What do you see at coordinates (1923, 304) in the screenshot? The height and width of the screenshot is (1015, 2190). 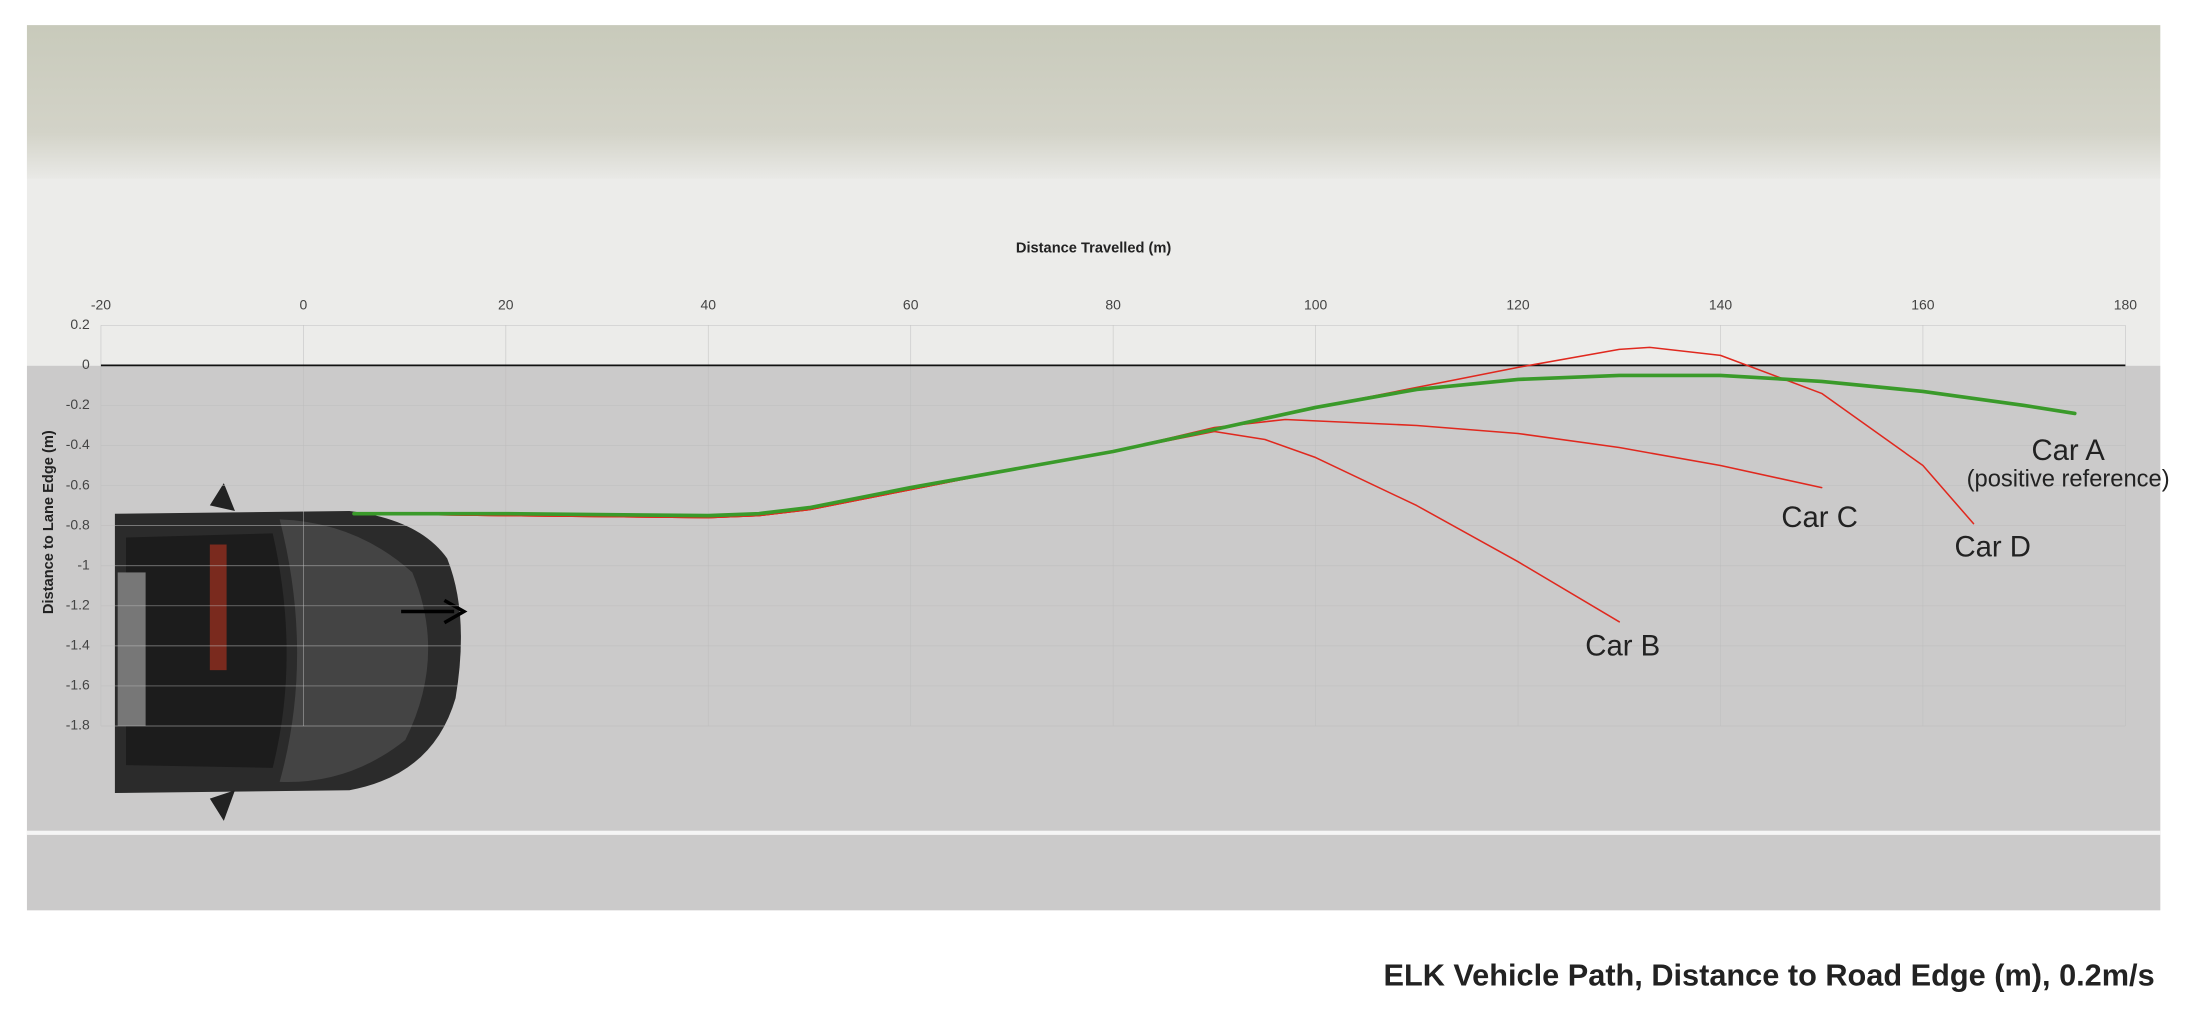 I see `x-tick-label: 160` at bounding box center [1923, 304].